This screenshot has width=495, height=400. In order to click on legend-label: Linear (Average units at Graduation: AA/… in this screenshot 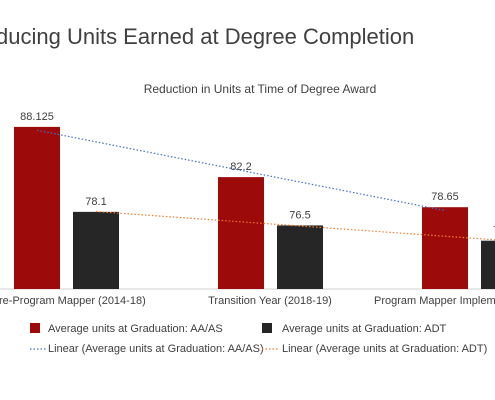, I will do `click(156, 349)`.